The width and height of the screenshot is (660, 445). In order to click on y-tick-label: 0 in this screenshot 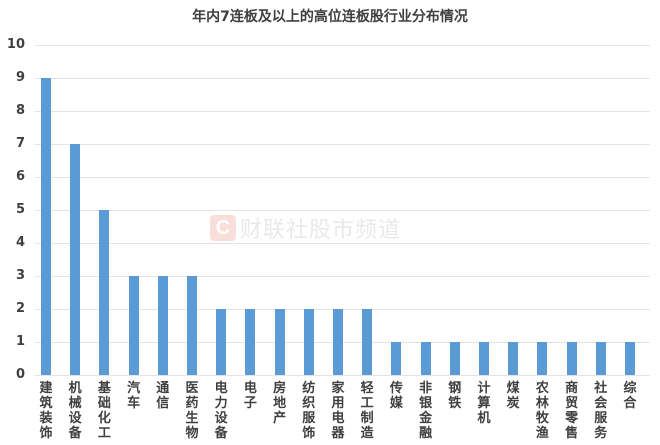, I will do `click(20, 374)`.